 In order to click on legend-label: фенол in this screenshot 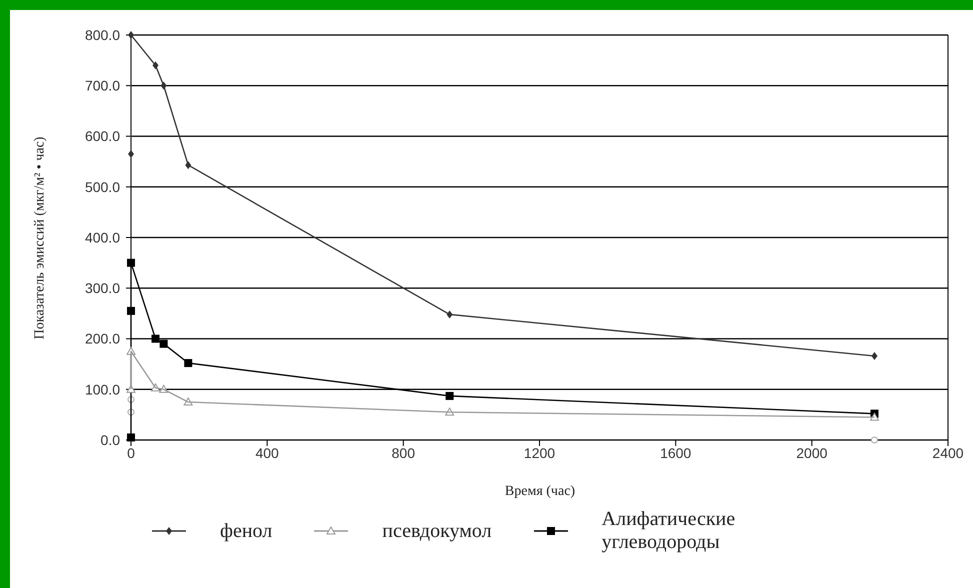, I will do `click(246, 531)`.